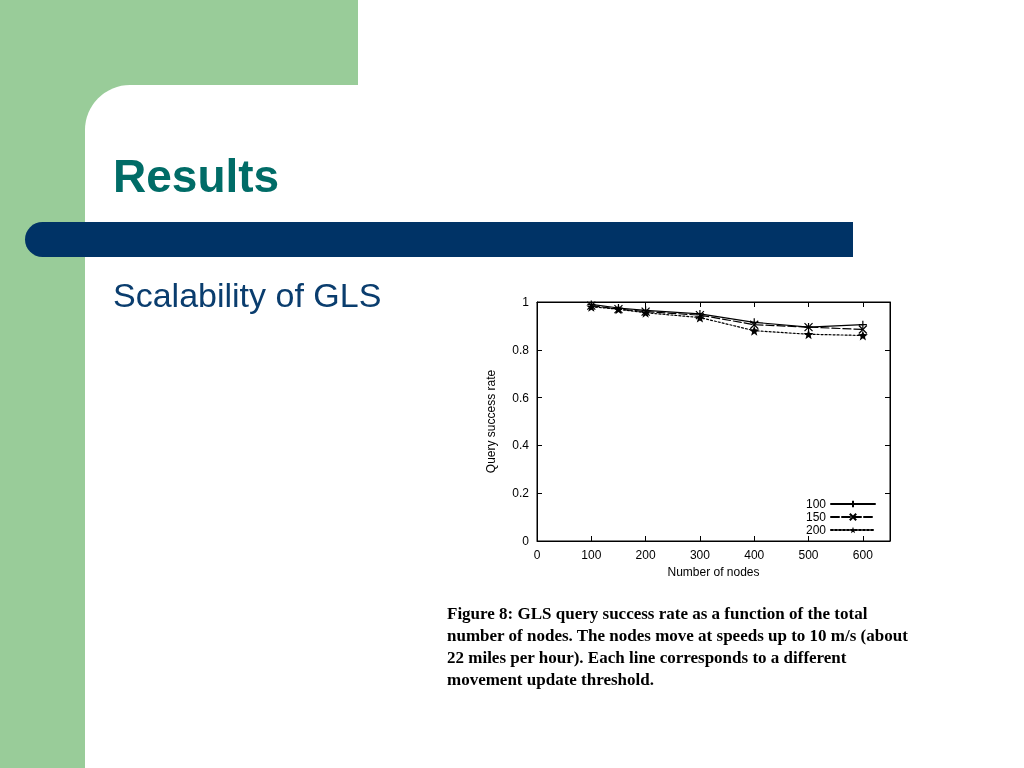  What do you see at coordinates (247, 295) in the screenshot?
I see `text: Scalability of GLS` at bounding box center [247, 295].